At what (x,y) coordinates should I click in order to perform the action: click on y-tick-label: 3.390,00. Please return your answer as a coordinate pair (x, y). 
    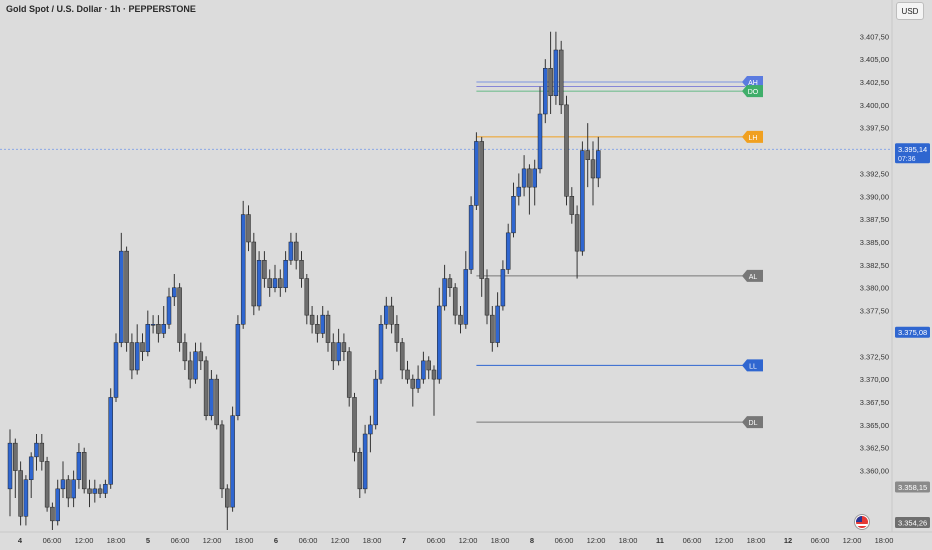
    Looking at the image, I should click on (874, 196).